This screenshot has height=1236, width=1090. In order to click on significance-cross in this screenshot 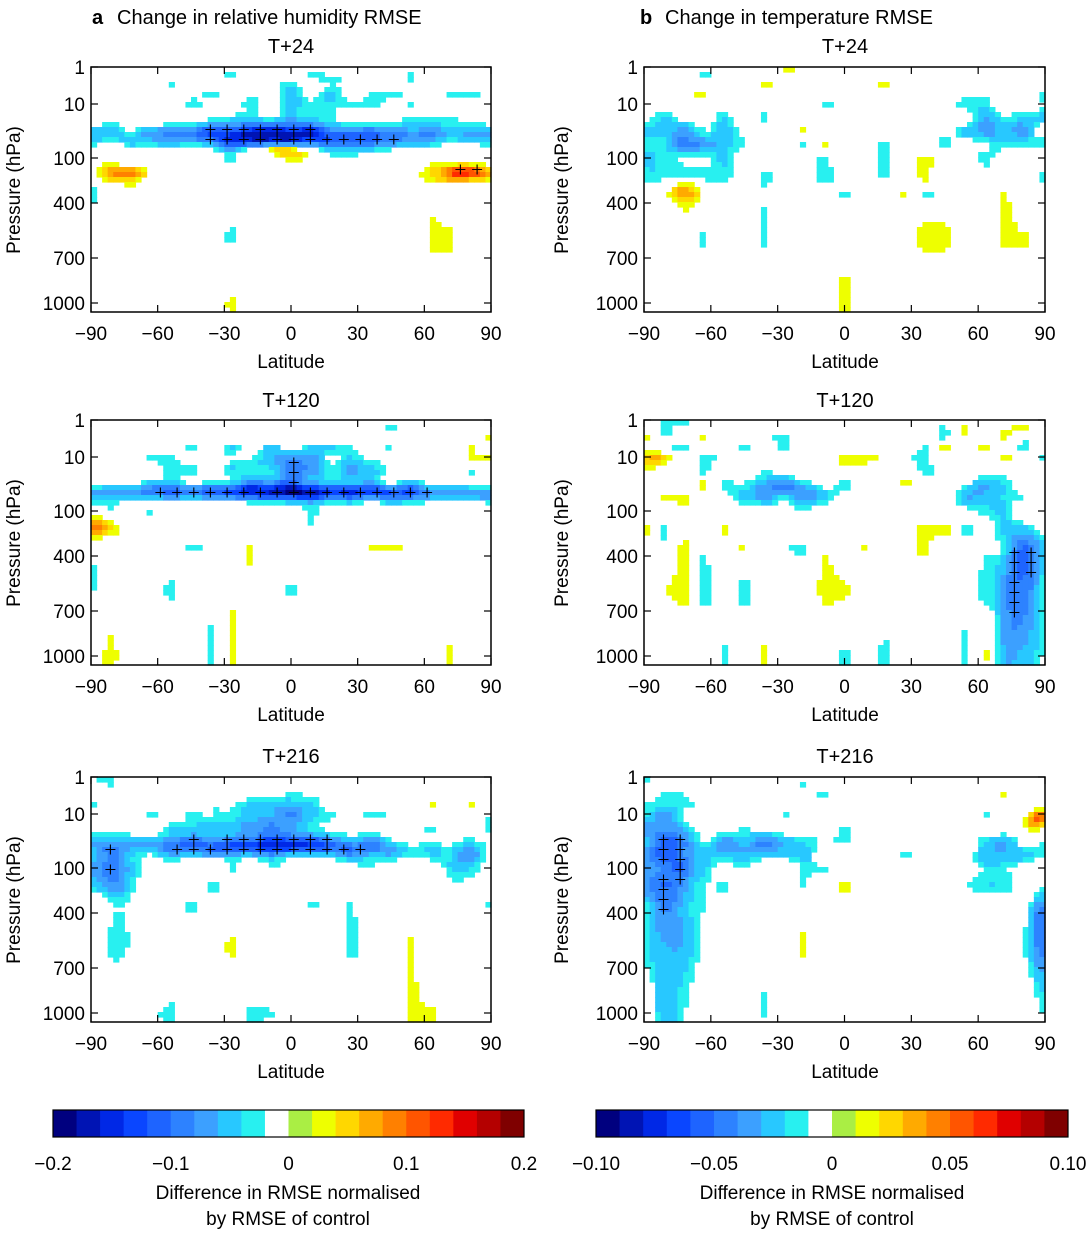, I will do `click(260, 839)`.